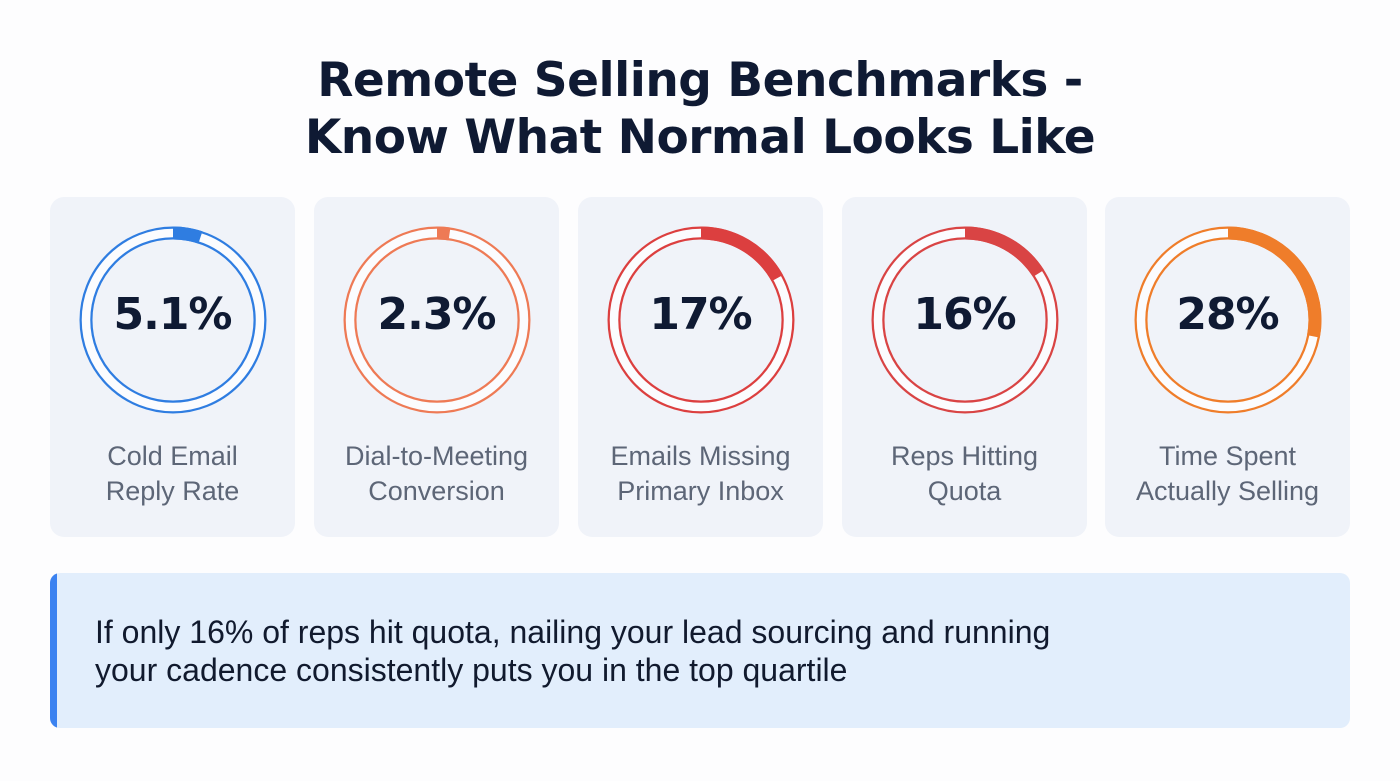 The height and width of the screenshot is (781, 1400). Describe the element at coordinates (1227, 474) in the screenshot. I see `benchmark-label: Time Spent Actually Selling` at that location.